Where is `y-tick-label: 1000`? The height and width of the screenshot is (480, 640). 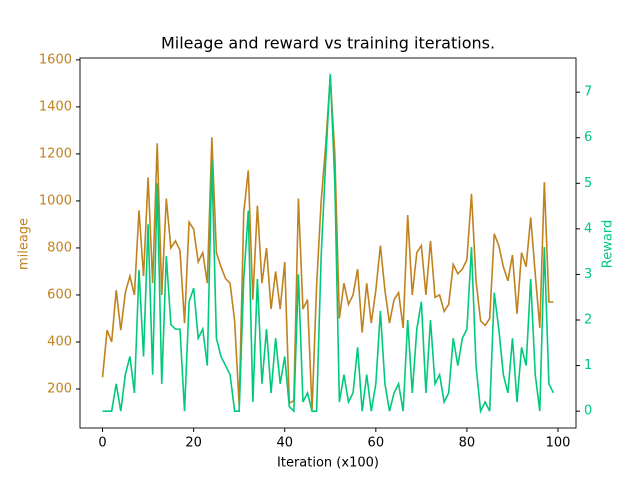 y-tick-label: 1000 is located at coordinates (55, 200).